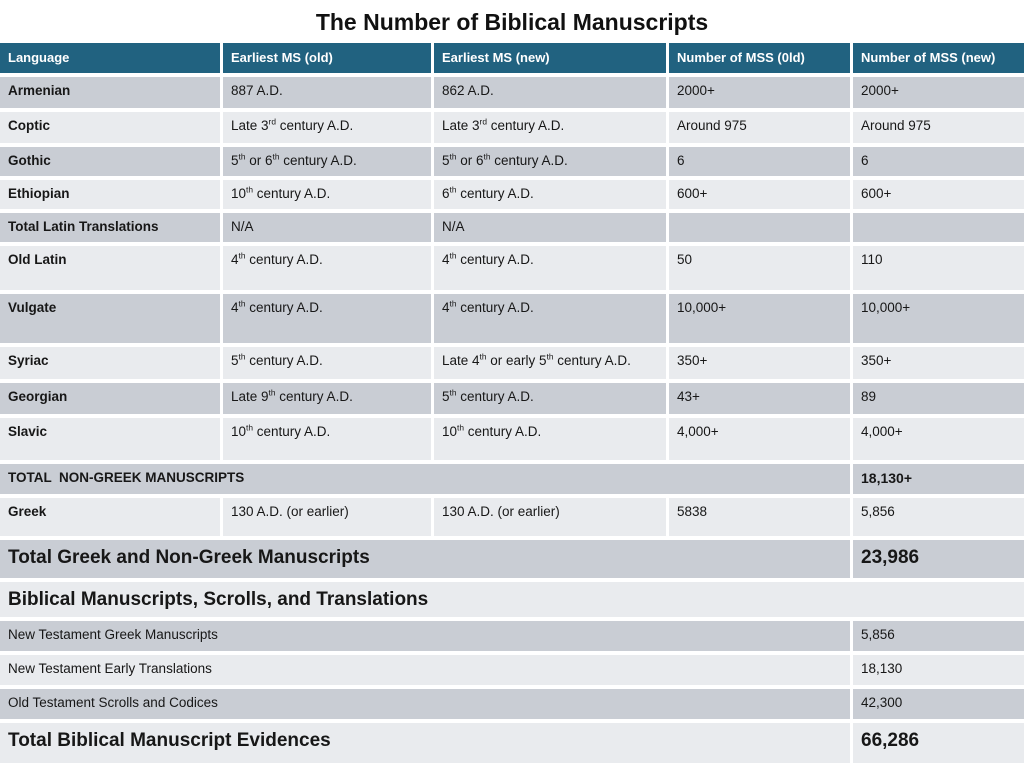  I want to click on column-header: Earliest MS (old), so click(327, 58).